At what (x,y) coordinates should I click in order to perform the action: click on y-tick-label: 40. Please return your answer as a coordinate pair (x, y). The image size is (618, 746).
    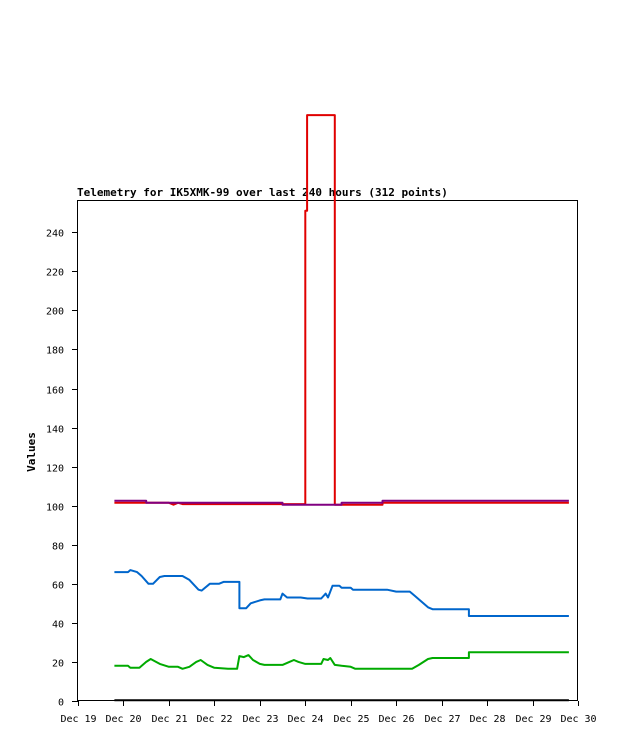
    Looking at the image, I should click on (58, 625).